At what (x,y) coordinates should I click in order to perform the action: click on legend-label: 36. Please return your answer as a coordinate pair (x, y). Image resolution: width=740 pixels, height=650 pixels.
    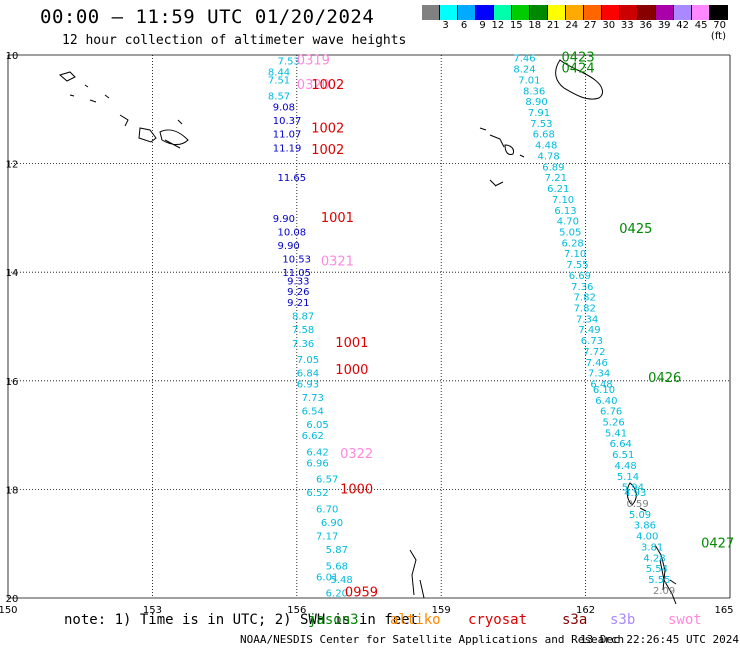
    Looking at the image, I should click on (646, 25).